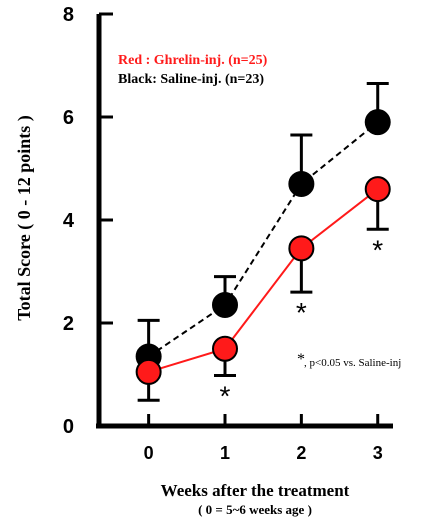 This screenshot has height=520, width=427. I want to click on y-tick-label: 4, so click(69, 221).